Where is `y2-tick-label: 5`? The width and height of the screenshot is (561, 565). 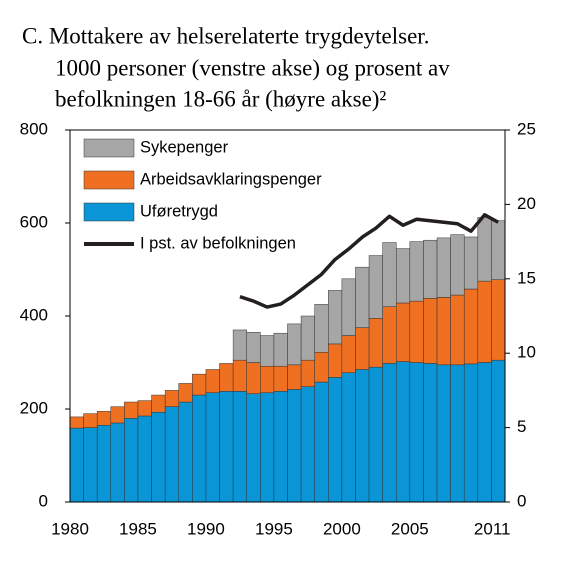 y2-tick-label: 5 is located at coordinates (521, 426).